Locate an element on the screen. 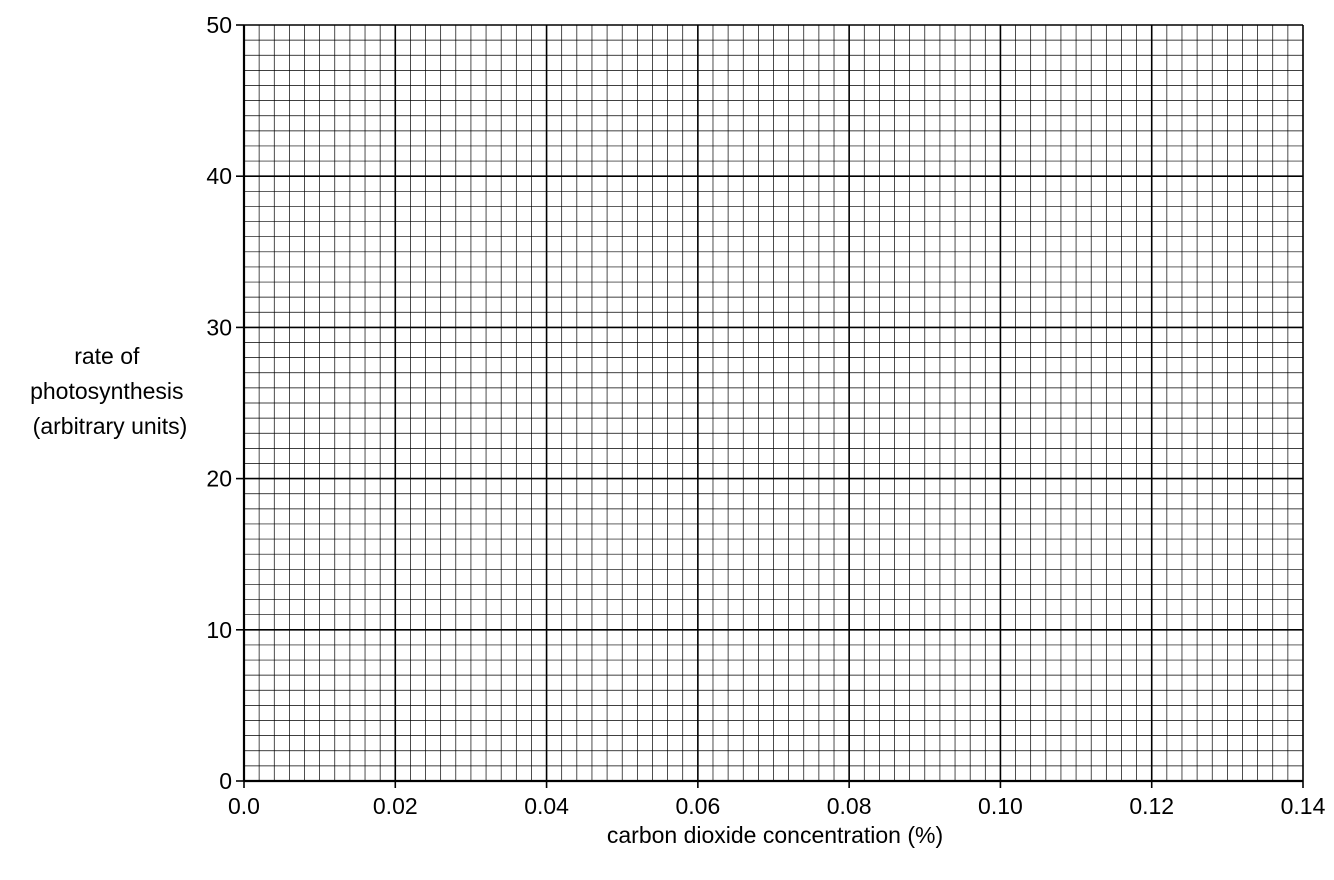  x-tick-label: 0.02 is located at coordinates (395, 806).